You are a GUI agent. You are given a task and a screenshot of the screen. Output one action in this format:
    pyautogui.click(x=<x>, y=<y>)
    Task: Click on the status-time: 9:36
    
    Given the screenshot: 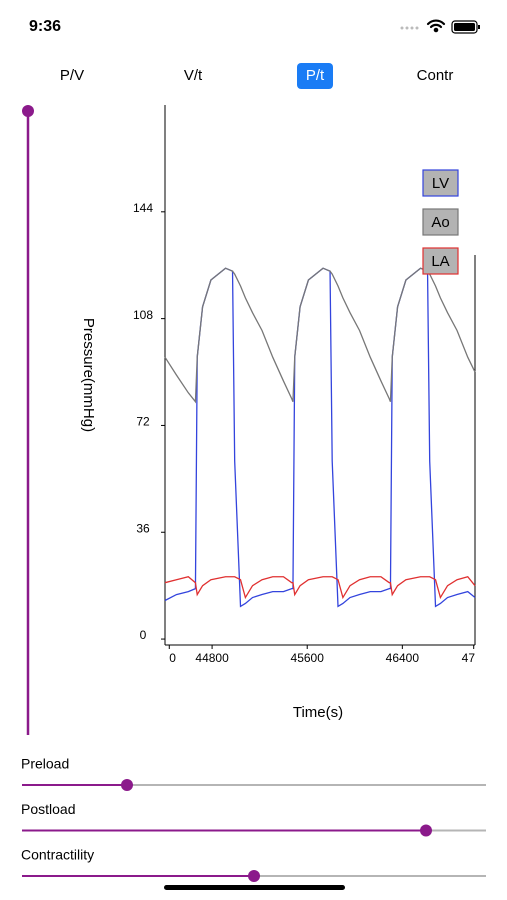 What is the action you would take?
    pyautogui.click(x=45, y=26)
    